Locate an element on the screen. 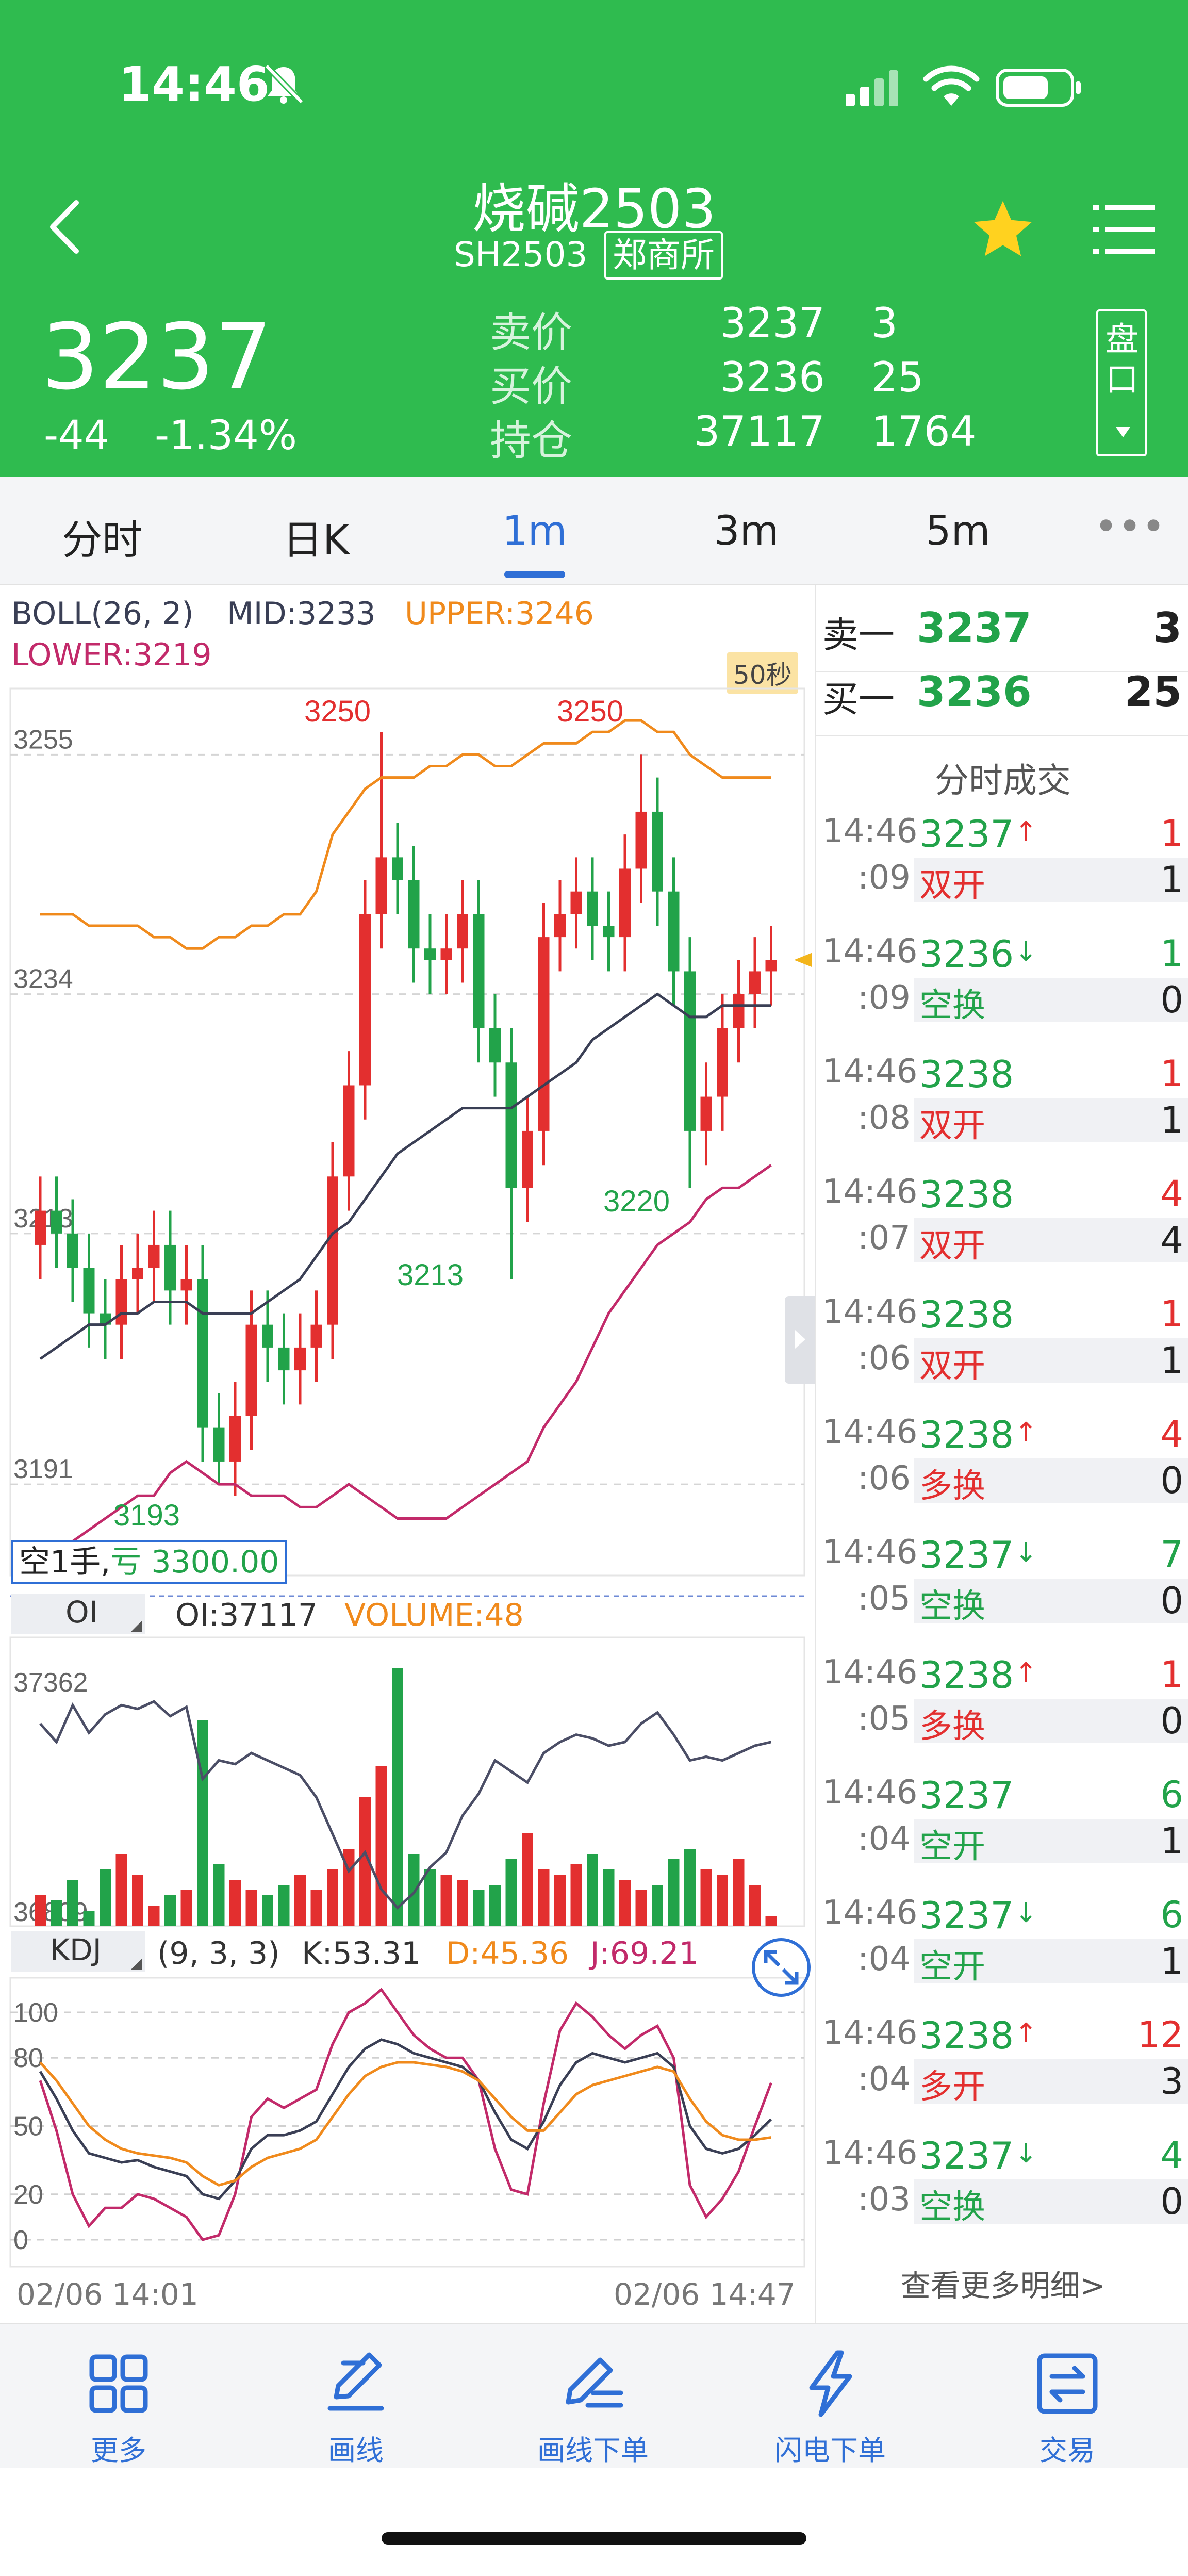 The height and width of the screenshot is (2576, 1188). tabs-more-button: ••• is located at coordinates (1130, 527).